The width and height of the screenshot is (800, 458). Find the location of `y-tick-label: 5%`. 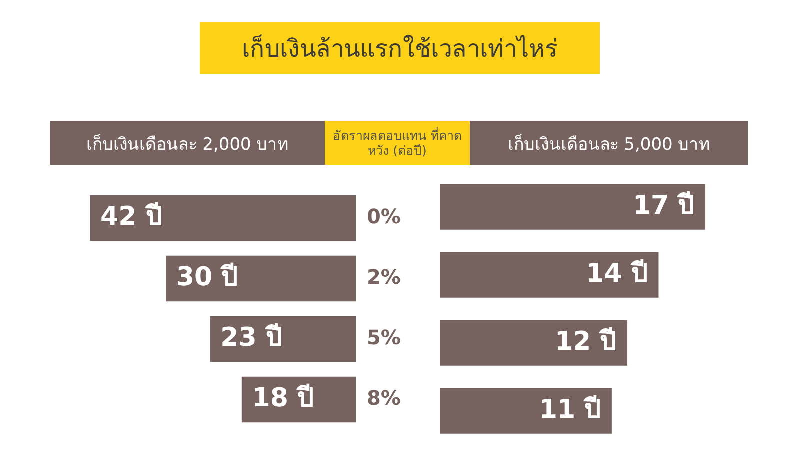

y-tick-label: 5% is located at coordinates (383, 337).